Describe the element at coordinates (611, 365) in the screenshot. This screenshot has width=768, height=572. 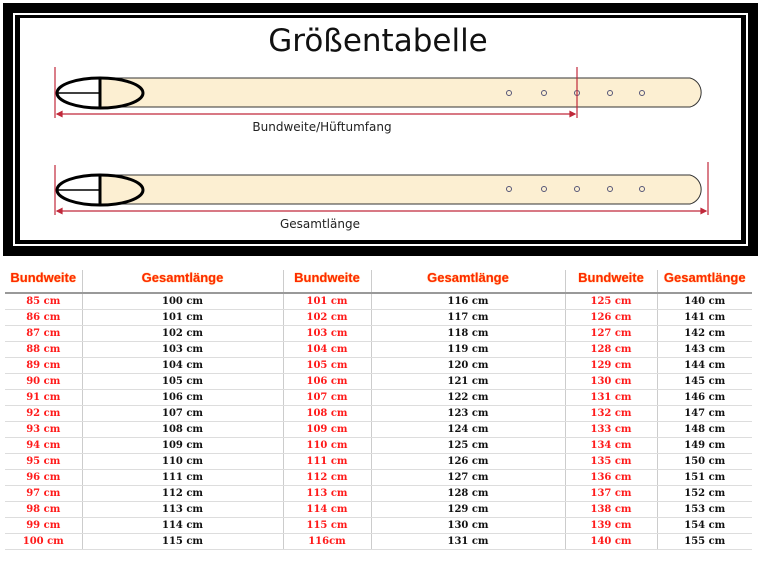
I see `cell-bundweite: 129 cm` at that location.